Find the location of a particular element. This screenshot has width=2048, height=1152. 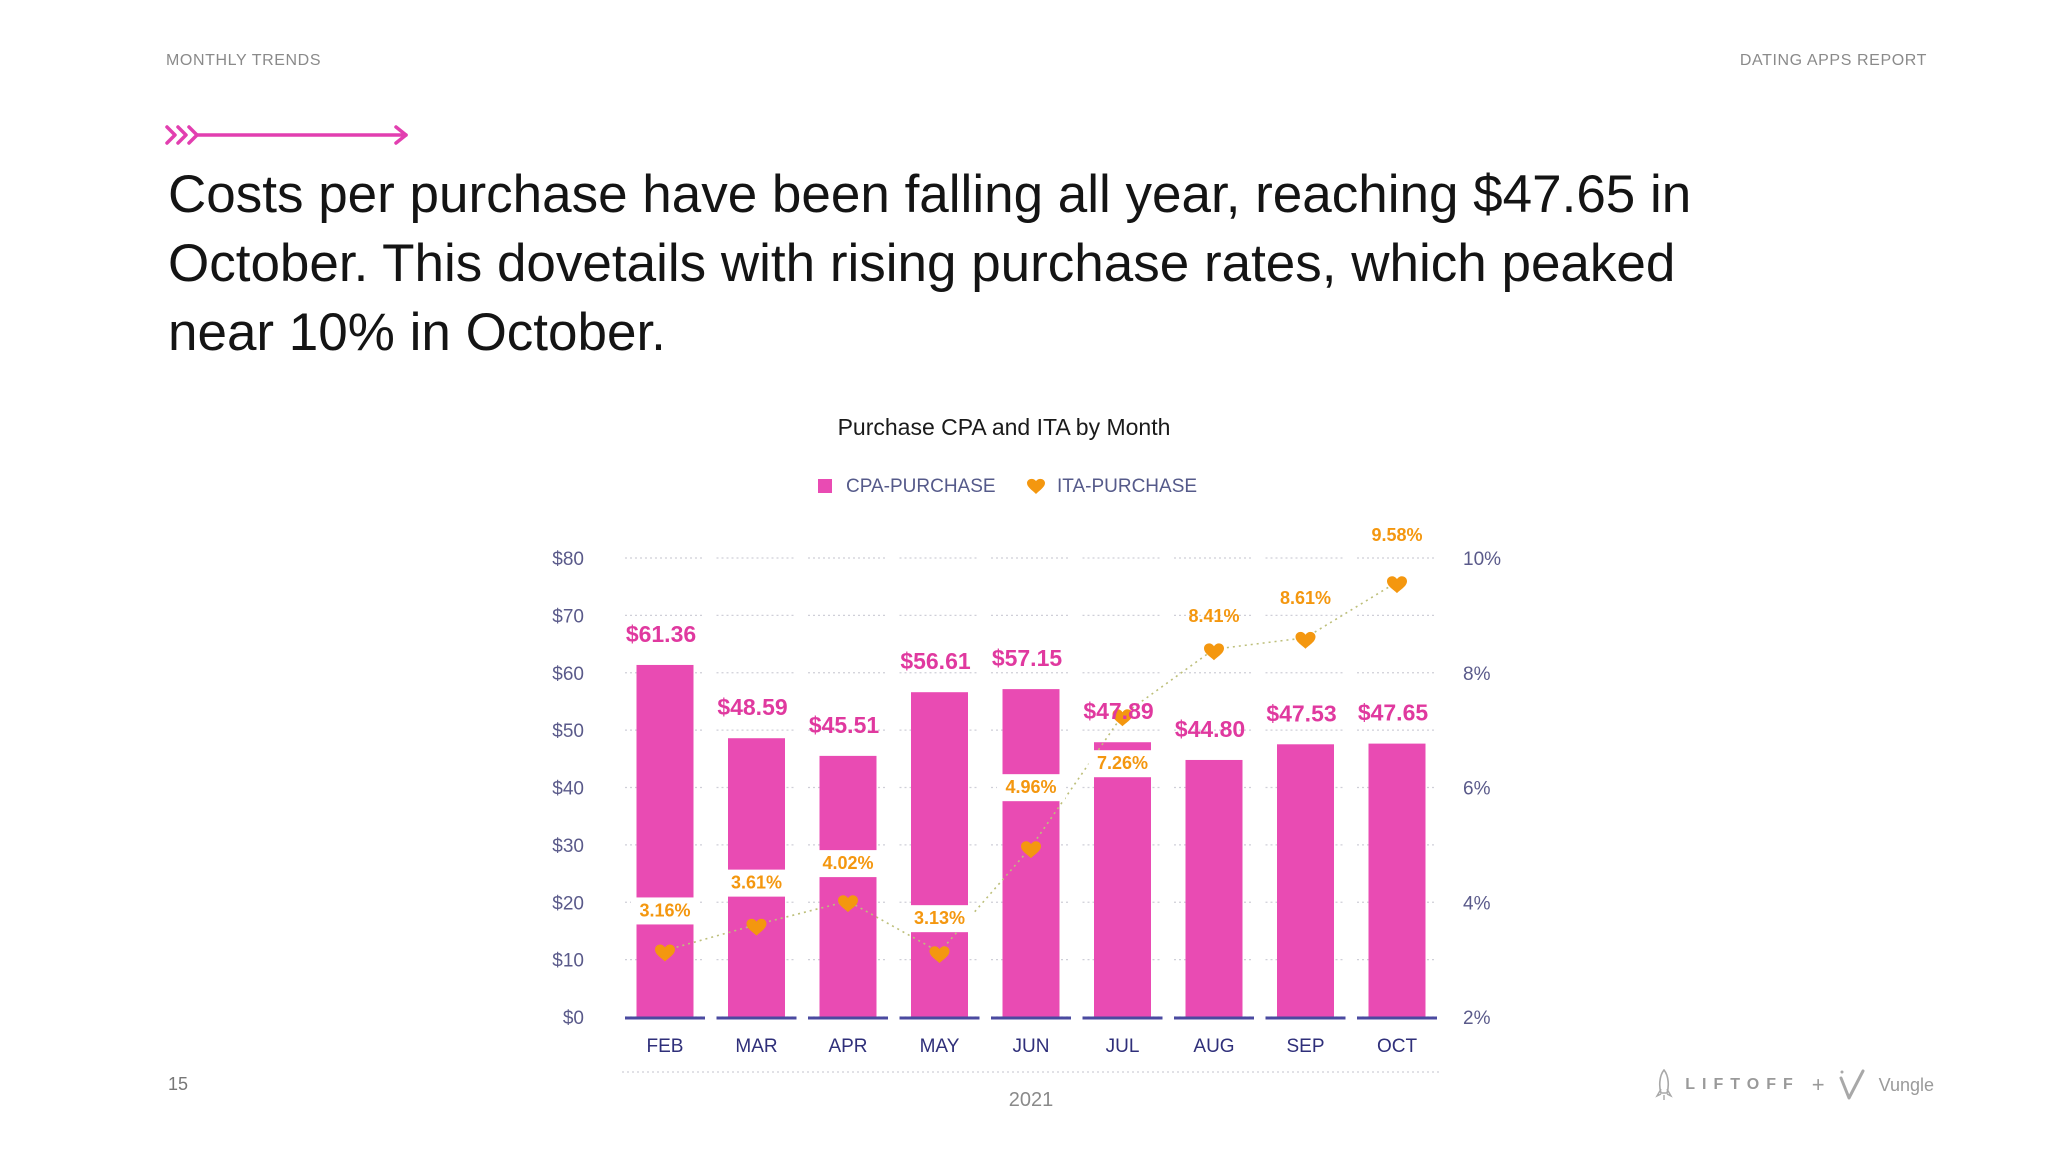

y-right-tick-label: 8% is located at coordinates (1477, 674).